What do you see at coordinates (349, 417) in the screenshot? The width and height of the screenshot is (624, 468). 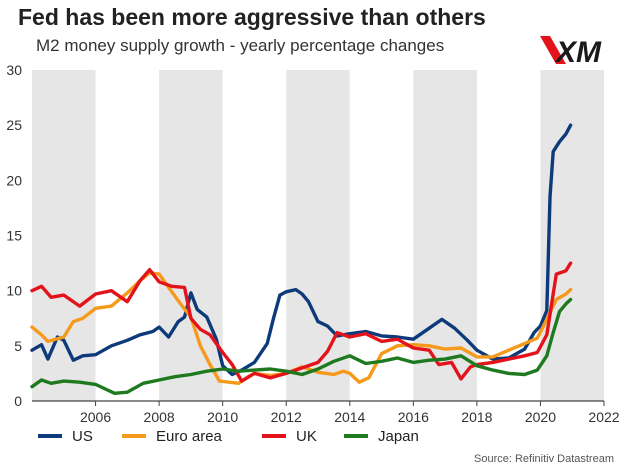 I see `x-tick-label-2014: 2014` at bounding box center [349, 417].